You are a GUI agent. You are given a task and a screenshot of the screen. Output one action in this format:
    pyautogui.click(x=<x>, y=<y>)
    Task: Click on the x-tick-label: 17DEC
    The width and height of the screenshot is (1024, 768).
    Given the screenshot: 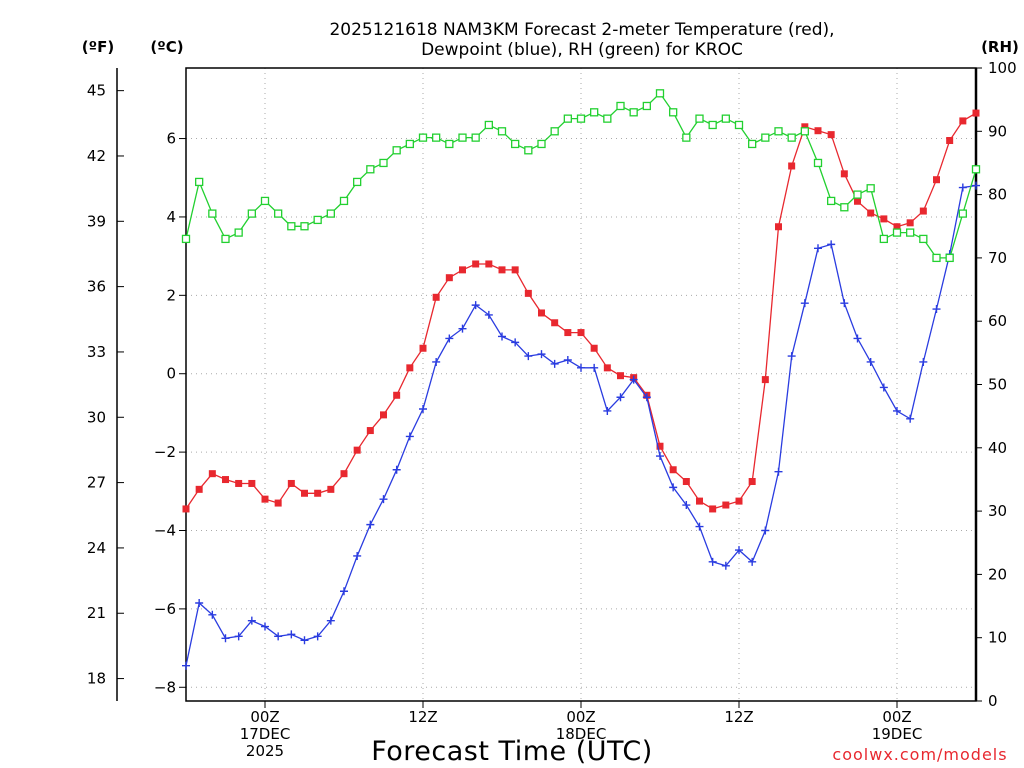 What is the action you would take?
    pyautogui.click(x=265, y=734)
    